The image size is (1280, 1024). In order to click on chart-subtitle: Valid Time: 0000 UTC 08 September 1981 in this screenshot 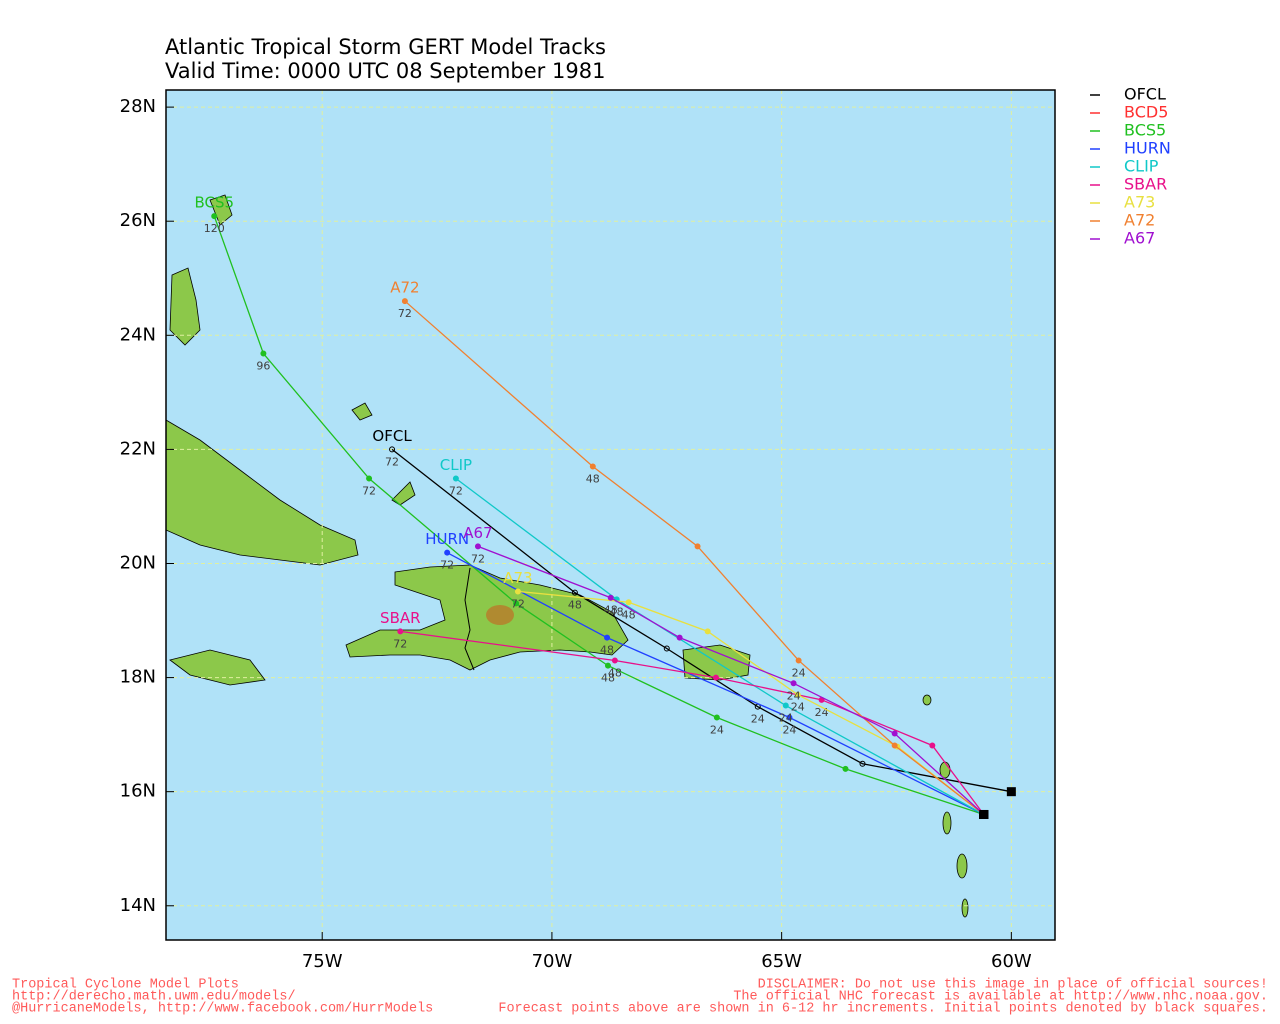, I will do `click(385, 71)`.